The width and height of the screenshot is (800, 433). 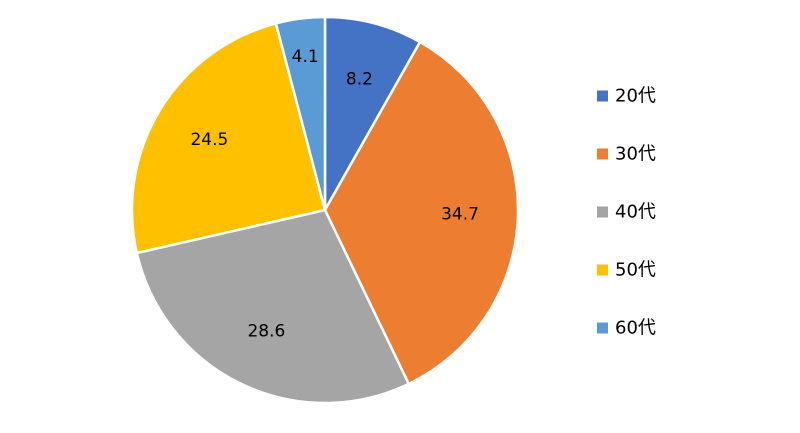 What do you see at coordinates (635, 96) in the screenshot?
I see `legend-label-1: 20代` at bounding box center [635, 96].